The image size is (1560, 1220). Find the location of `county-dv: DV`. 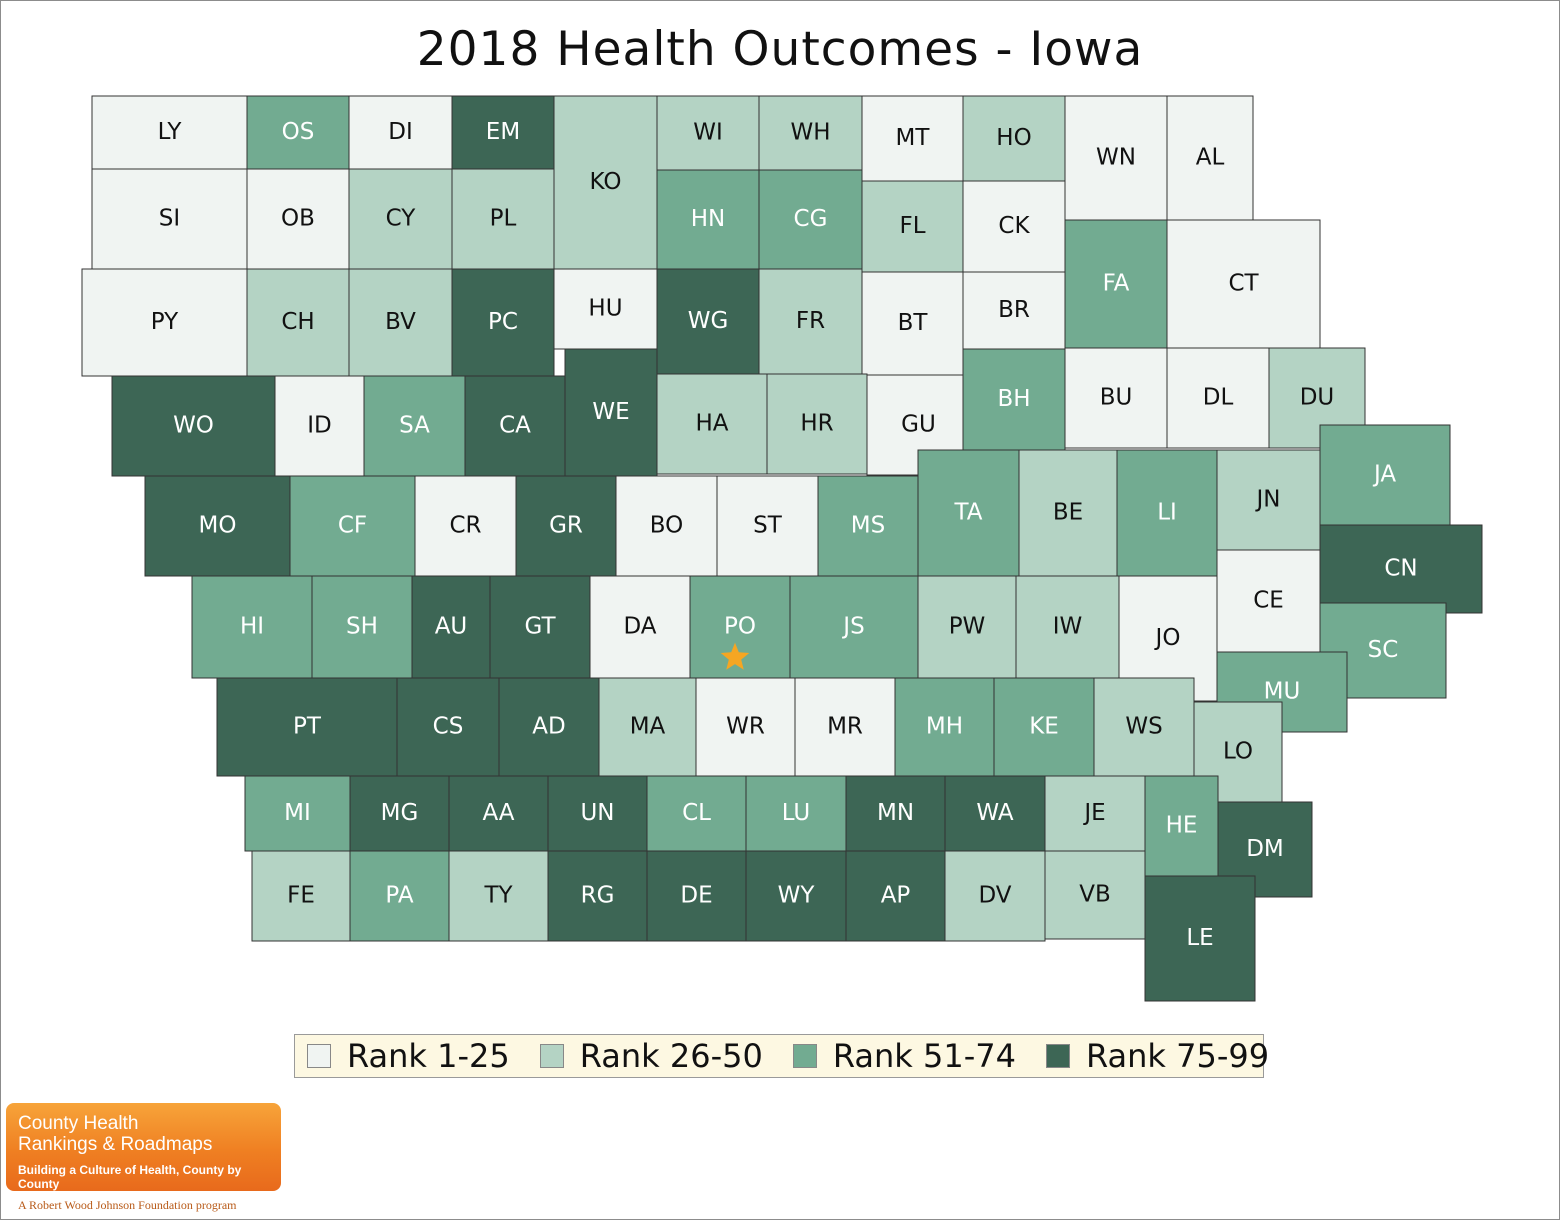

county-dv: DV is located at coordinates (995, 896).